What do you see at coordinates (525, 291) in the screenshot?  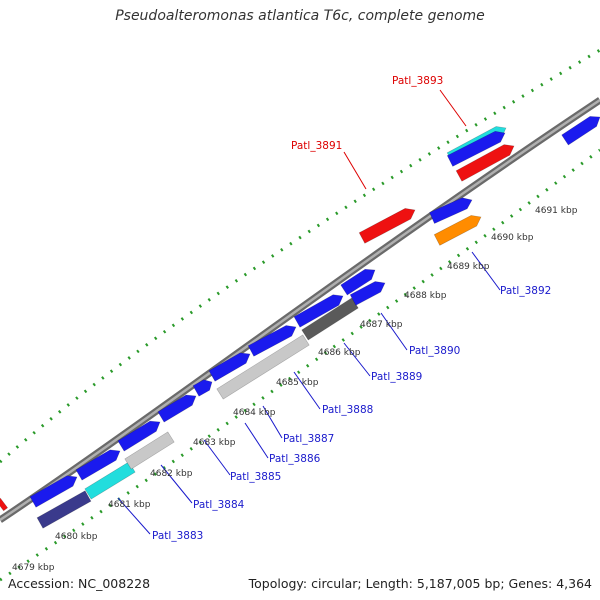 I see `gene-label: Patl_3892` at bounding box center [525, 291].